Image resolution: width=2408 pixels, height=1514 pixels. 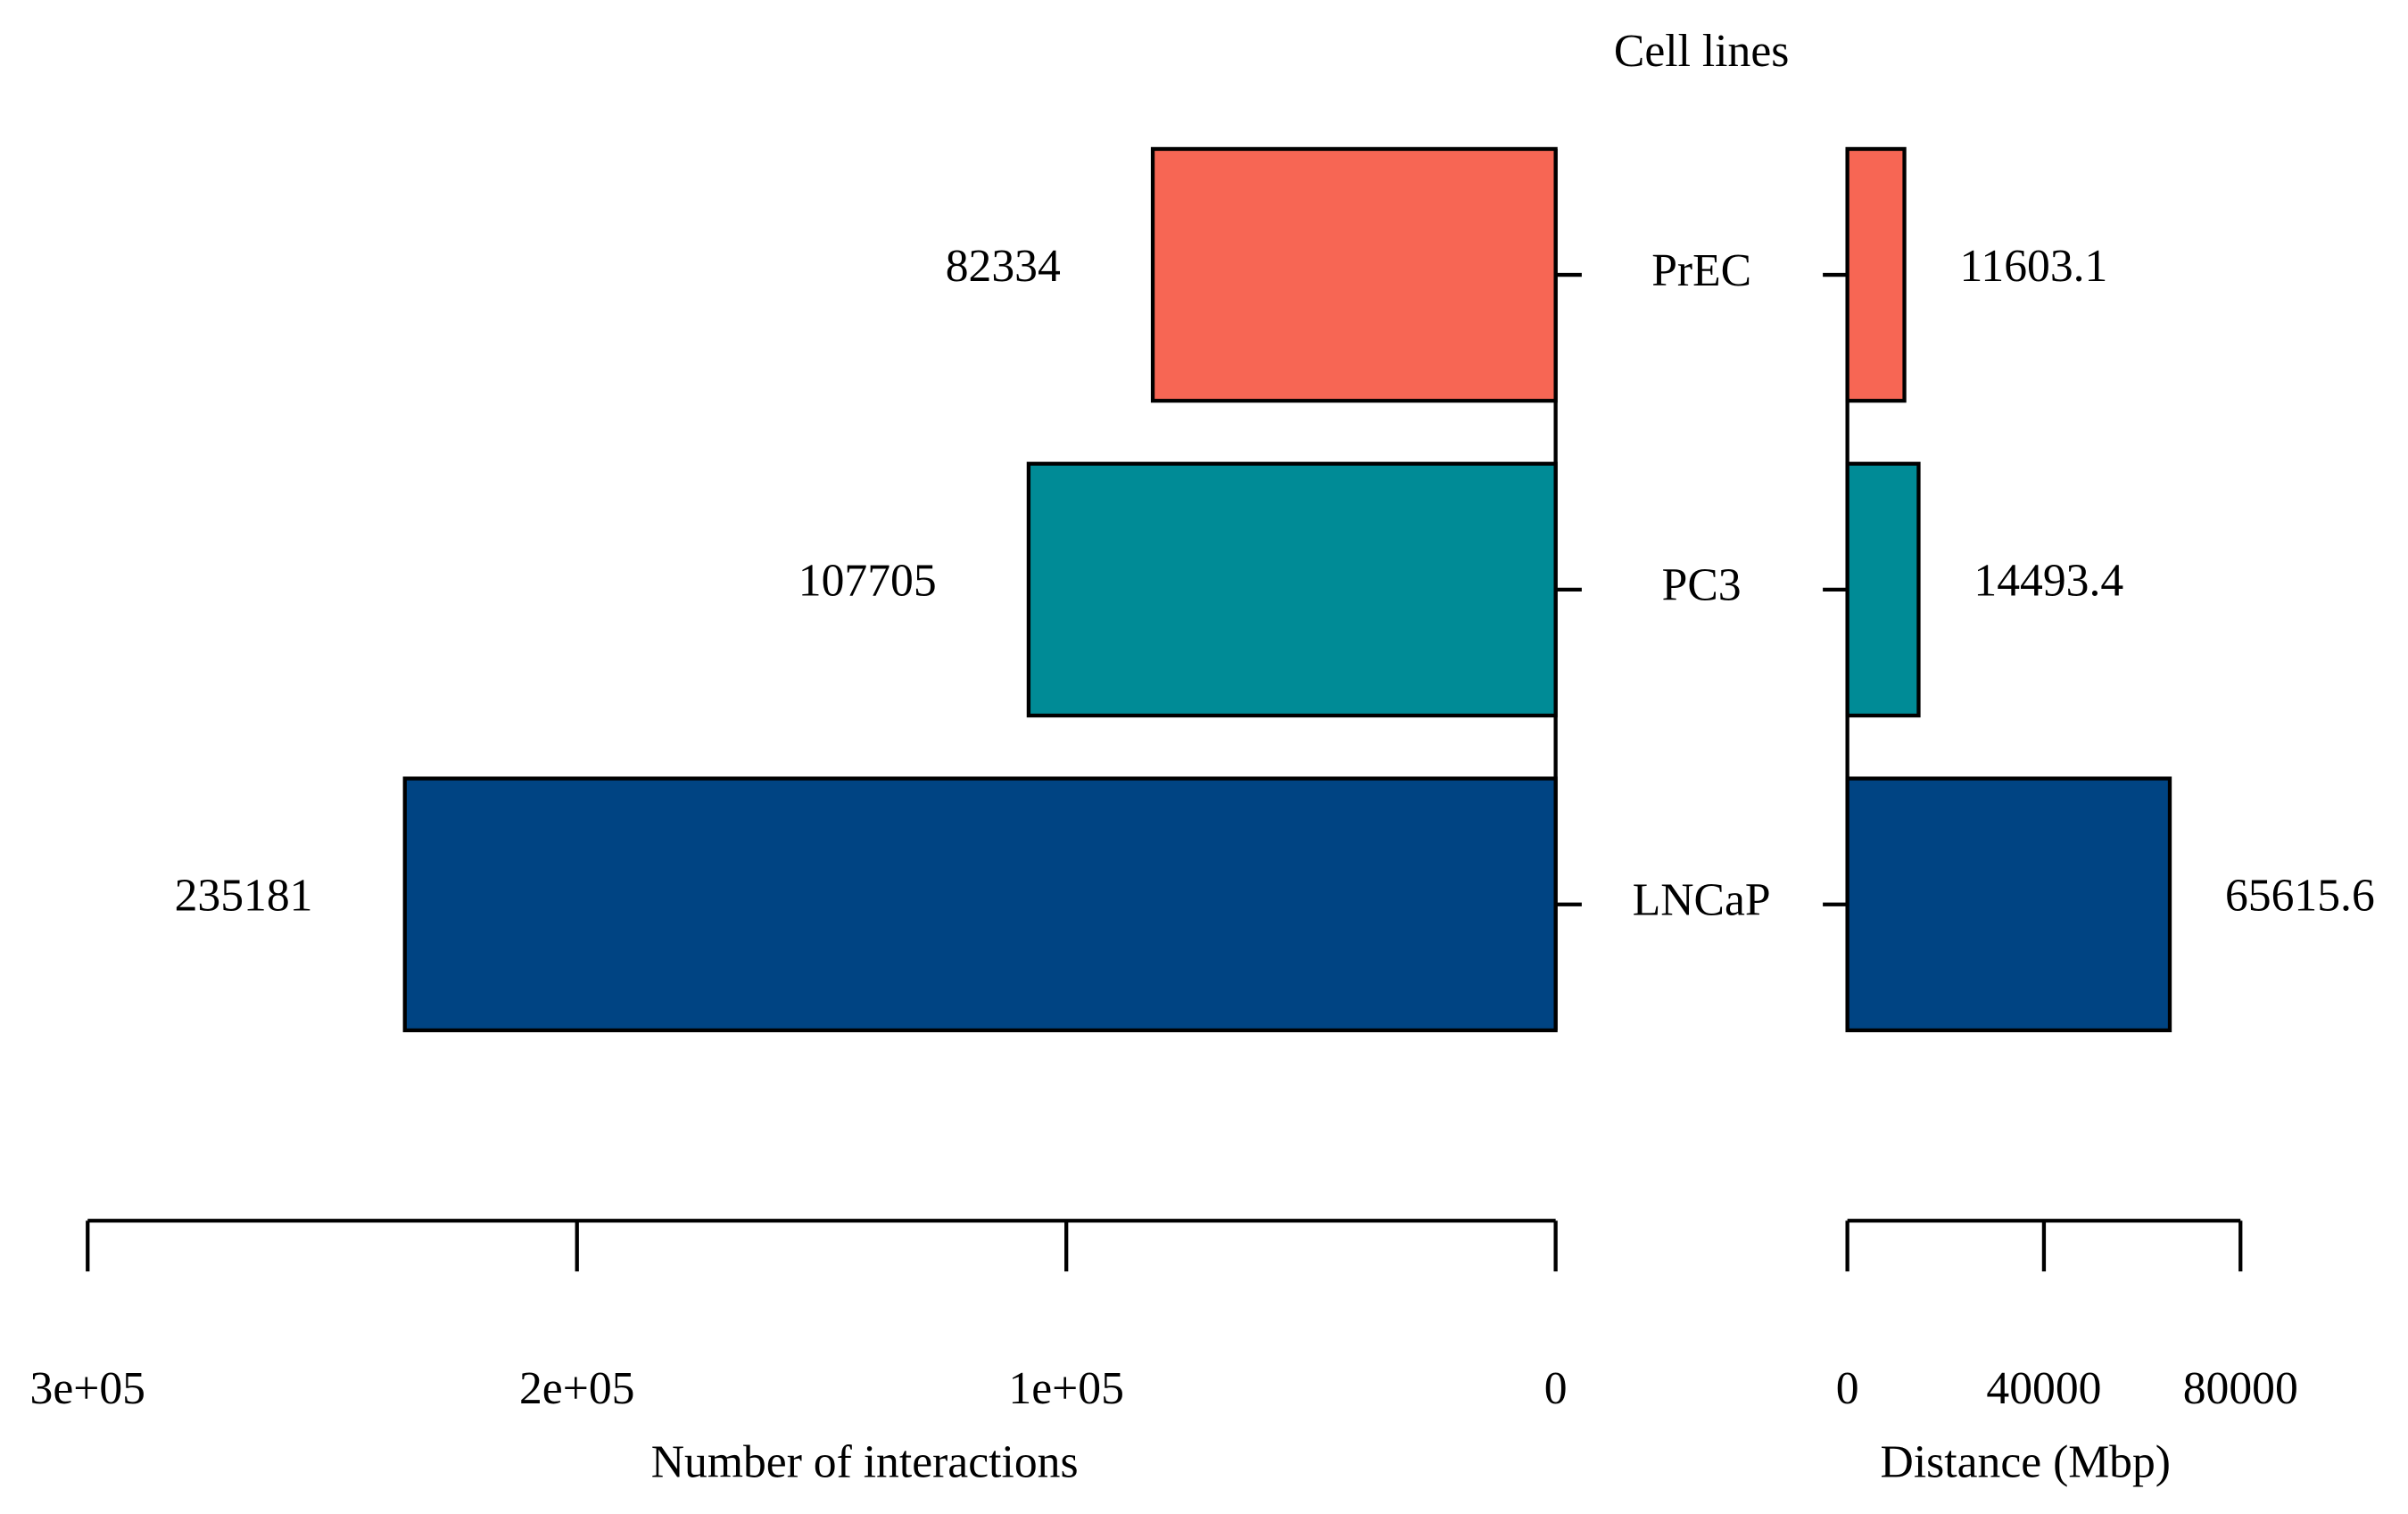 I want to click on x-tick-label: 2e+05, so click(x=576, y=1388).